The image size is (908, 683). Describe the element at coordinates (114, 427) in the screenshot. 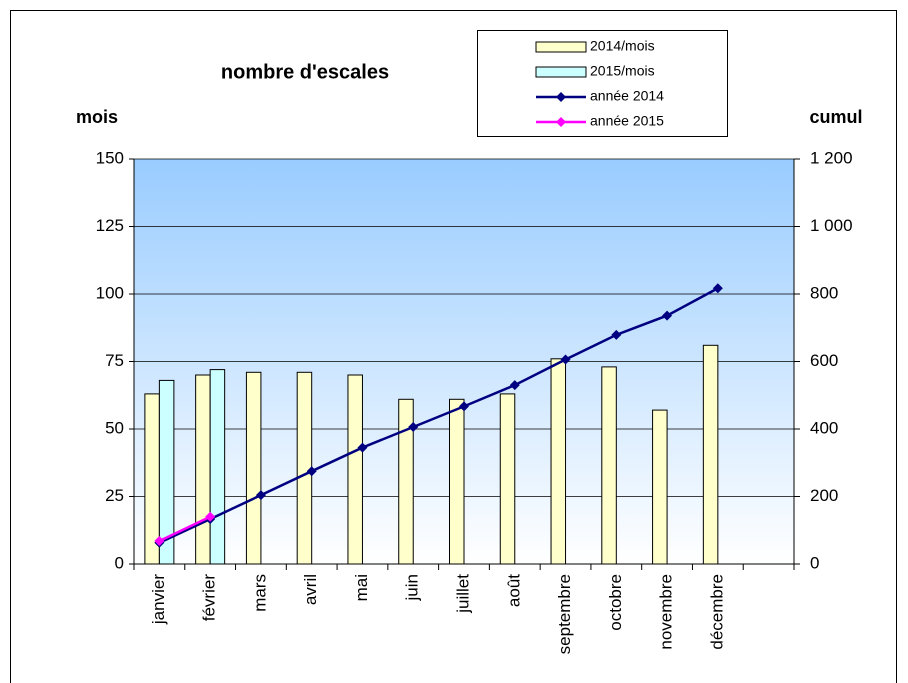

I see `y-tick-label: 50` at that location.